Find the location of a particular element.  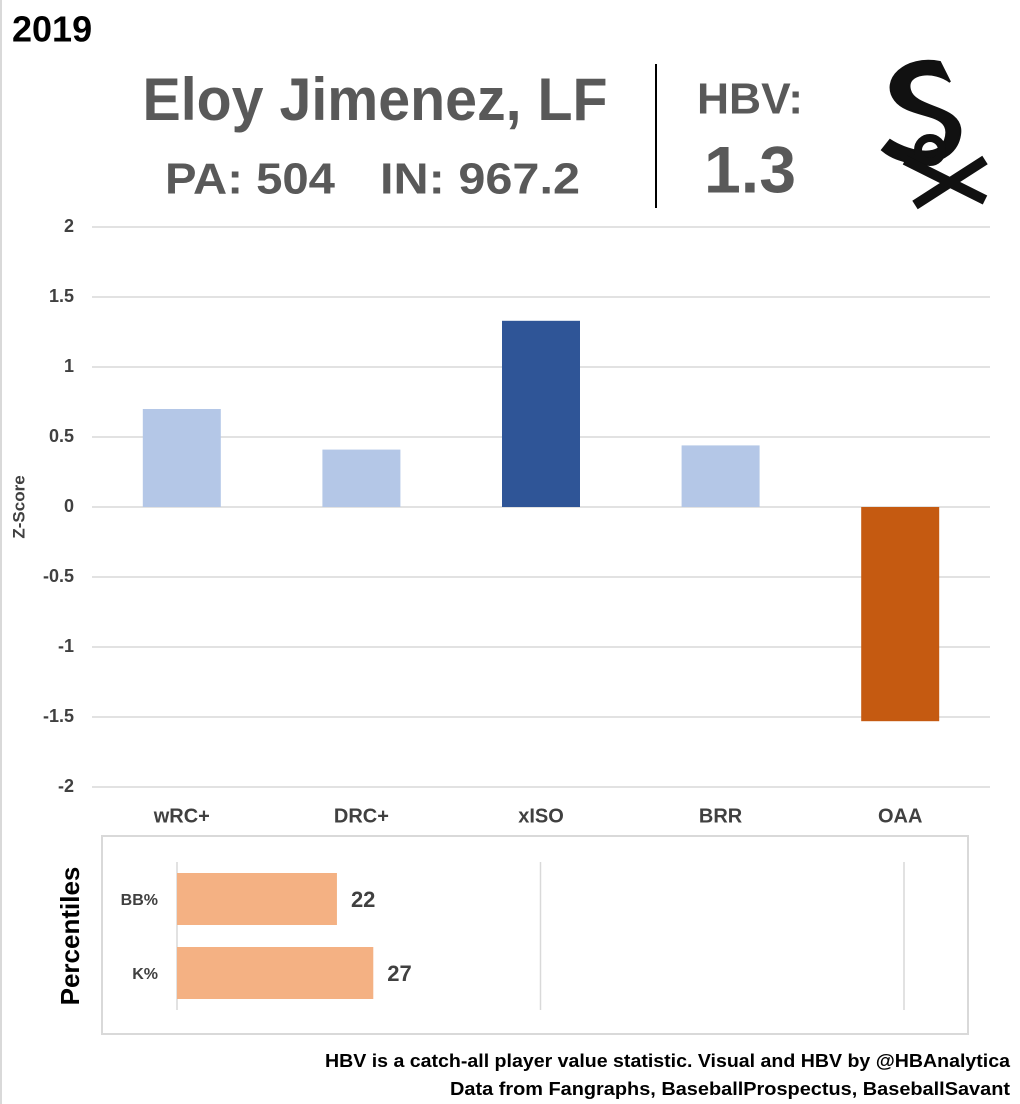

y-tick-label: 0.5 is located at coordinates (61, 436).